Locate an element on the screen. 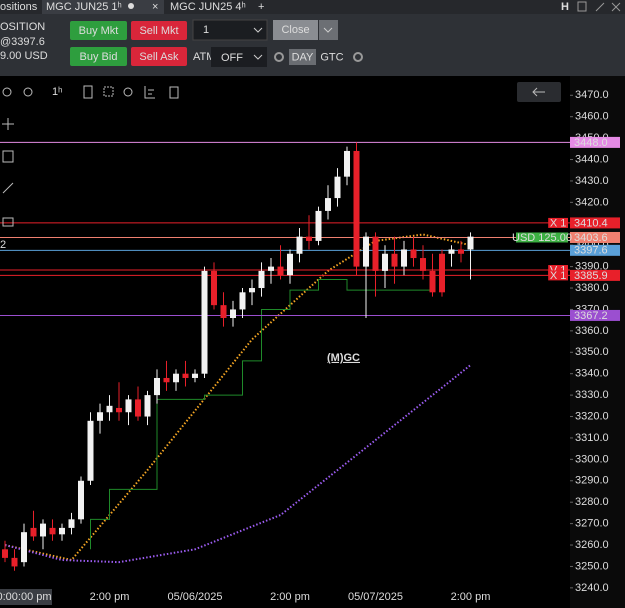 The height and width of the screenshot is (608, 625). active-tab is located at coordinates (103, 7).